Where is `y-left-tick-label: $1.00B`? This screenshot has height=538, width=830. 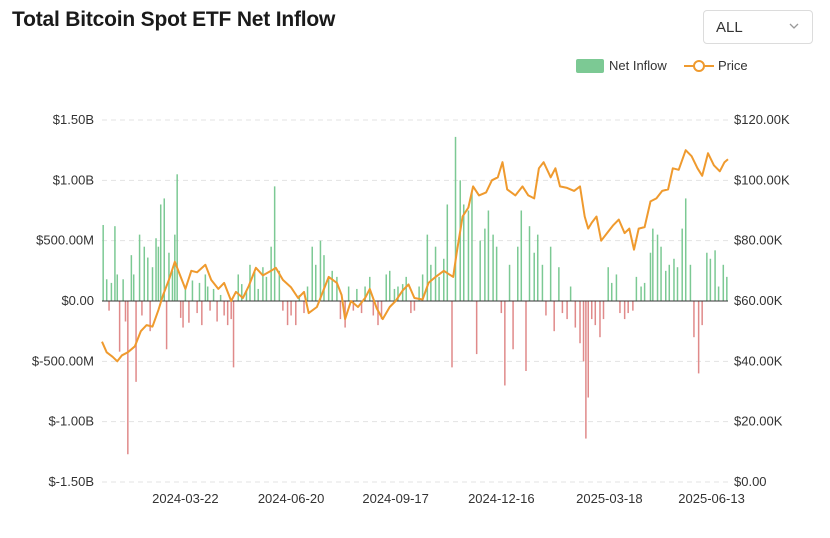 y-left-tick-label: $1.00B is located at coordinates (73, 179).